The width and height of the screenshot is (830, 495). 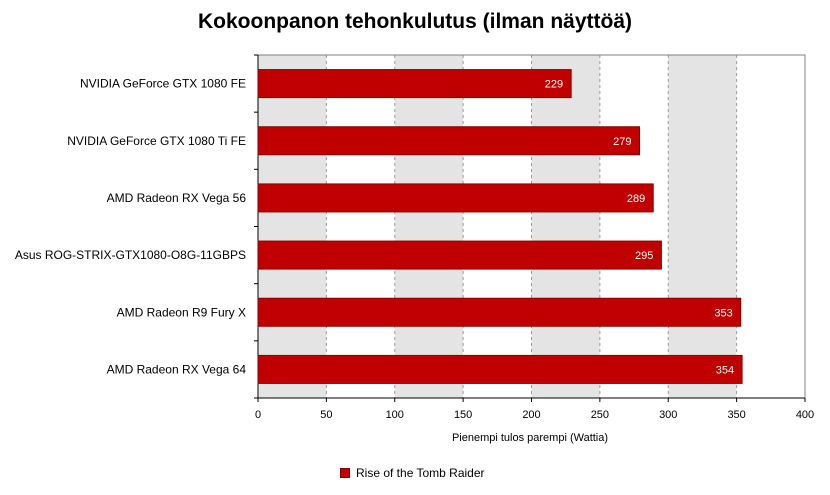 I want to click on x-tick-label: 0, so click(x=258, y=415).